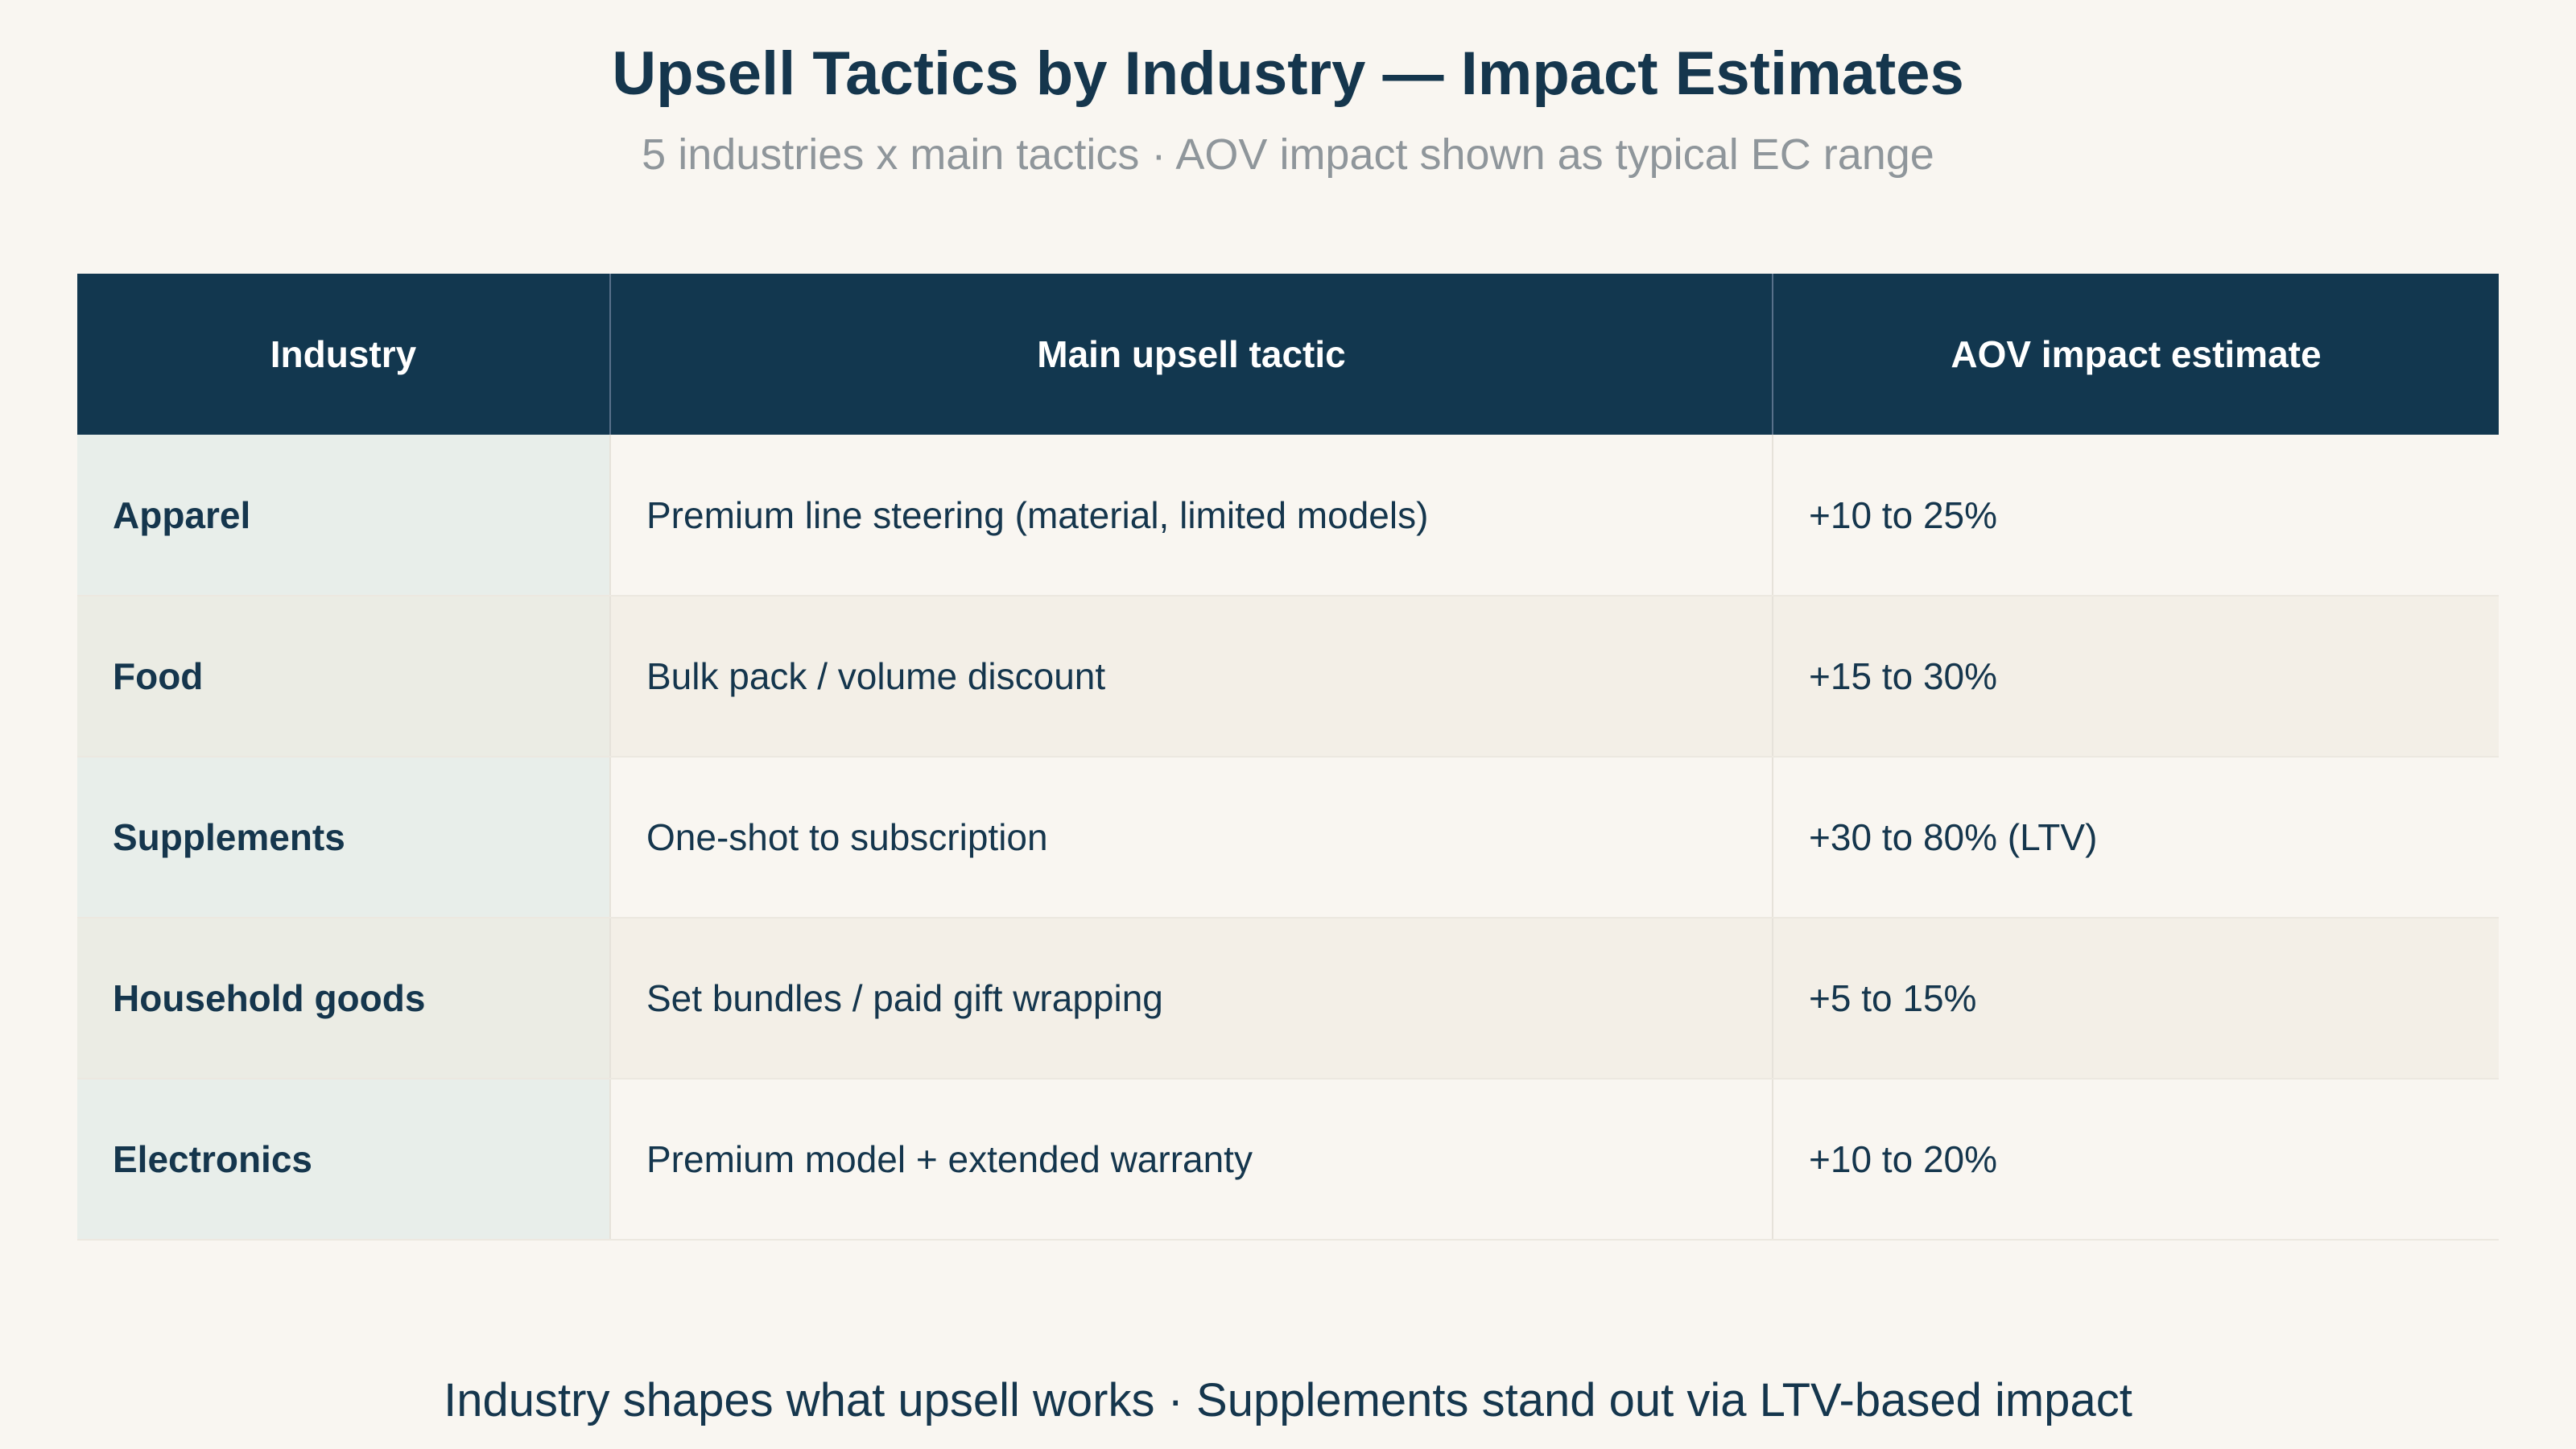  What do you see at coordinates (1191, 999) in the screenshot?
I see `tactic-cell: Set bundles / paid gift wrapping` at bounding box center [1191, 999].